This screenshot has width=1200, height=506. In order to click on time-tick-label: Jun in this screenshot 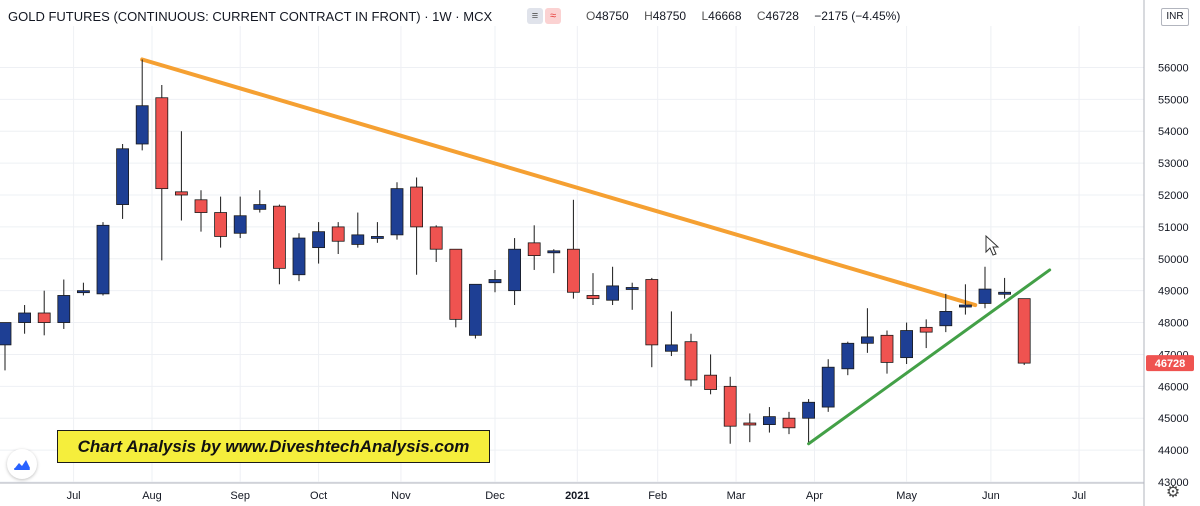, I will do `click(991, 496)`.